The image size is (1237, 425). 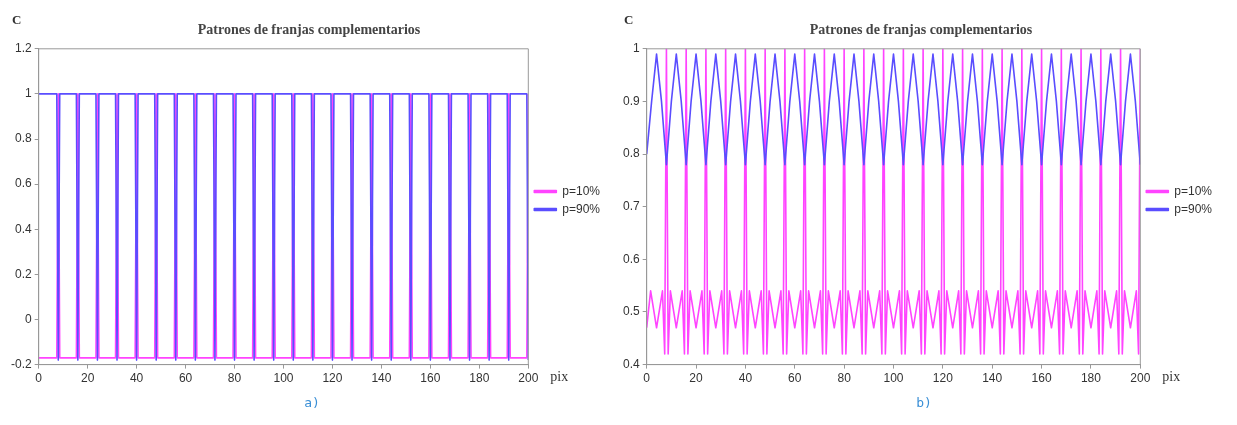 What do you see at coordinates (21, 363) in the screenshot?
I see `y-tick-label: -0.2` at bounding box center [21, 363].